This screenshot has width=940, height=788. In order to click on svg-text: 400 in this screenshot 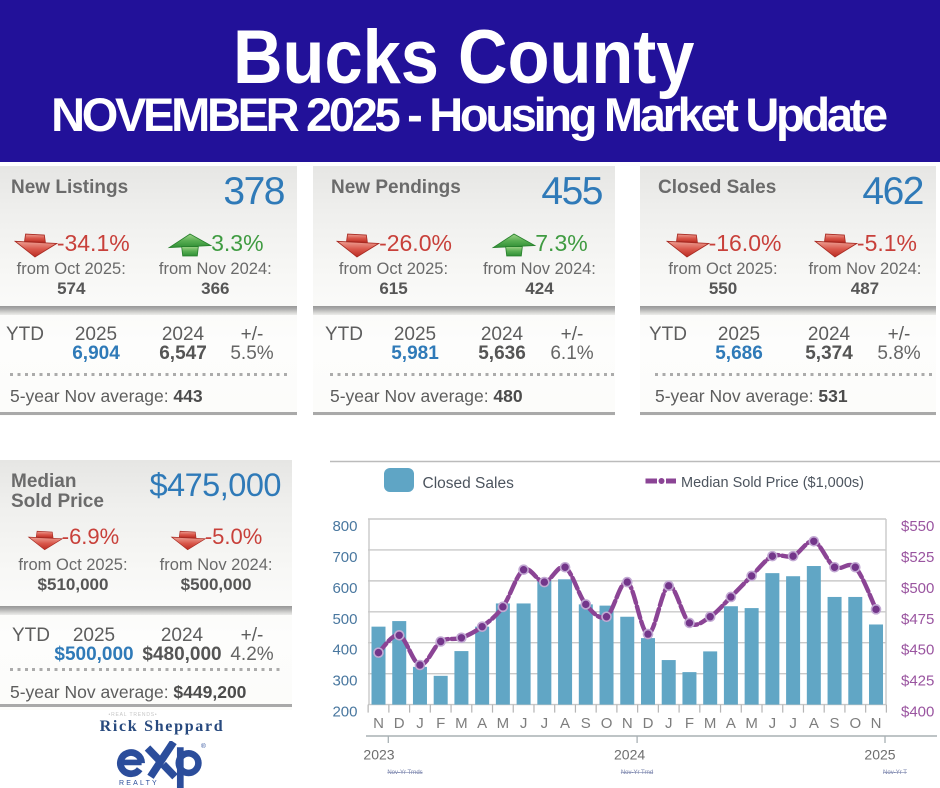, I will do `click(344, 650)`.